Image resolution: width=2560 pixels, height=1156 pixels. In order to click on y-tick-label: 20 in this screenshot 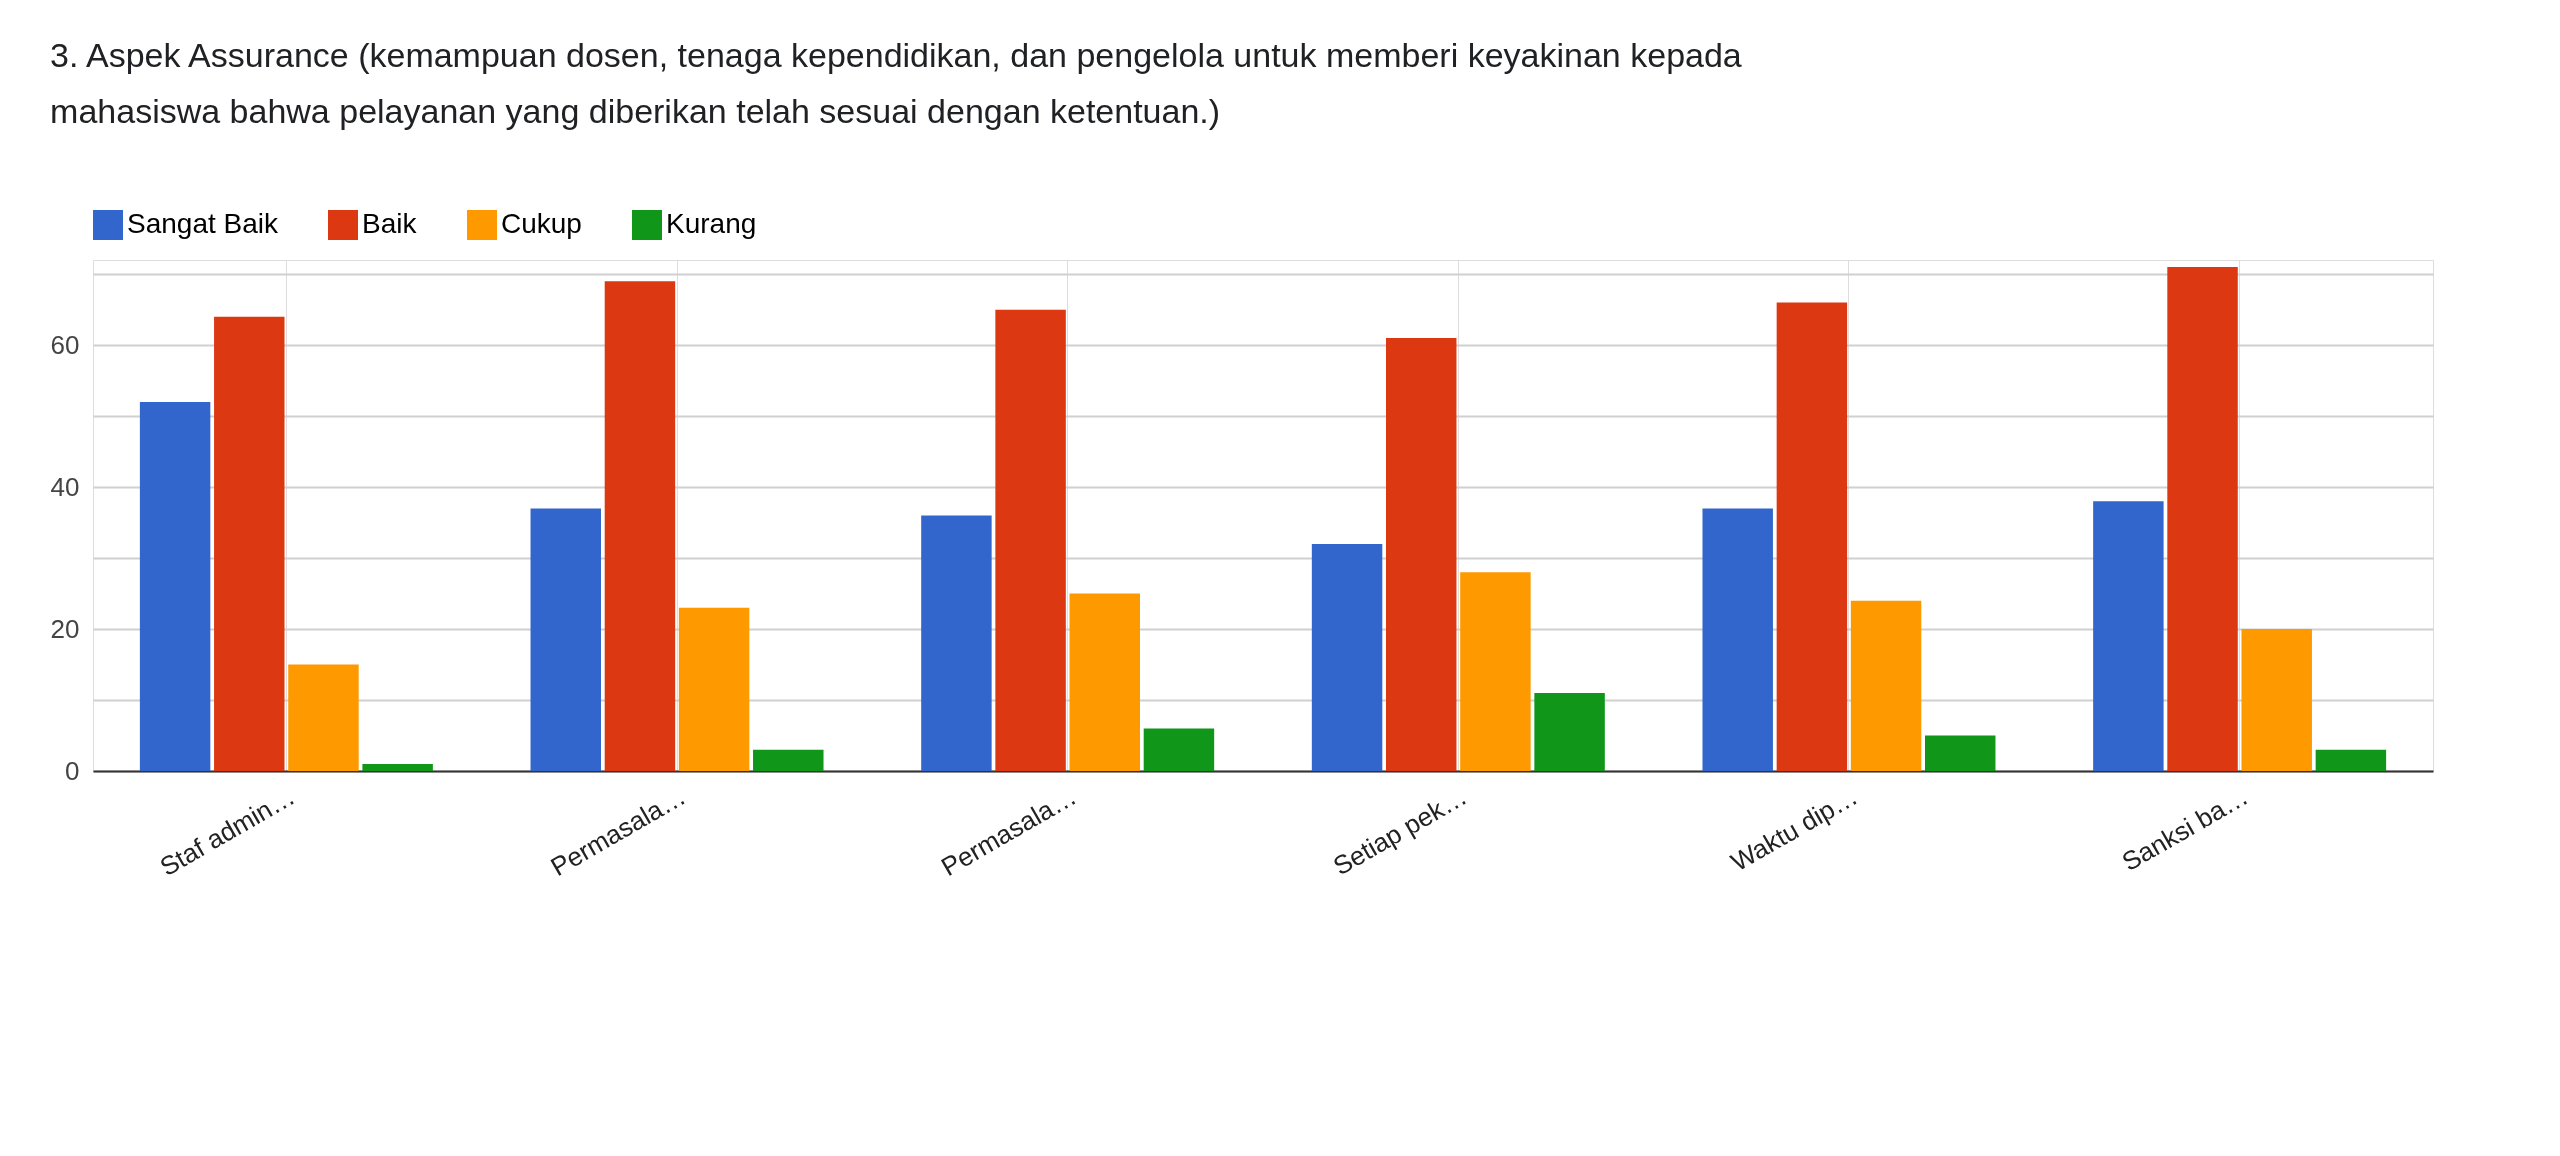, I will do `click(65, 628)`.